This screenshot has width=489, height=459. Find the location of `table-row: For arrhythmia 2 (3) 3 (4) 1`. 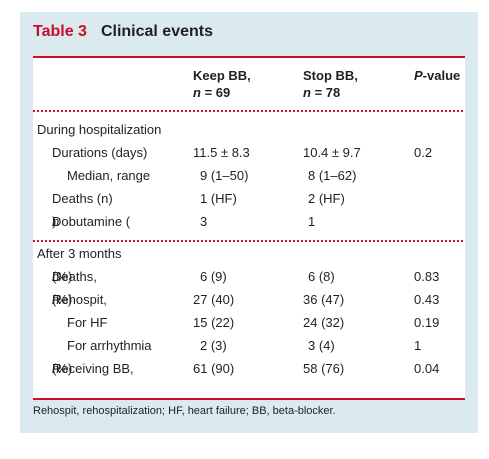

table-row: For arrhythmia 2 (3) 3 (4) 1 is located at coordinates (244, 345).